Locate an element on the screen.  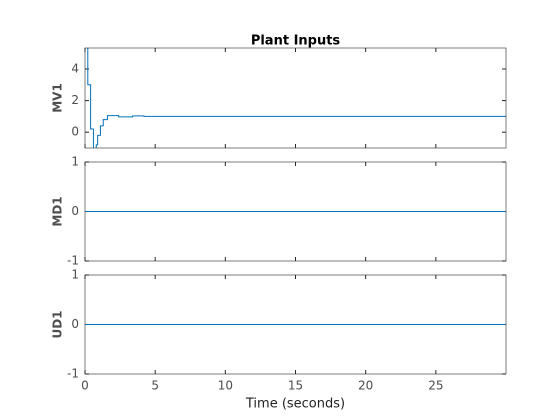
y-tick-label: 2 is located at coordinates (75, 100).